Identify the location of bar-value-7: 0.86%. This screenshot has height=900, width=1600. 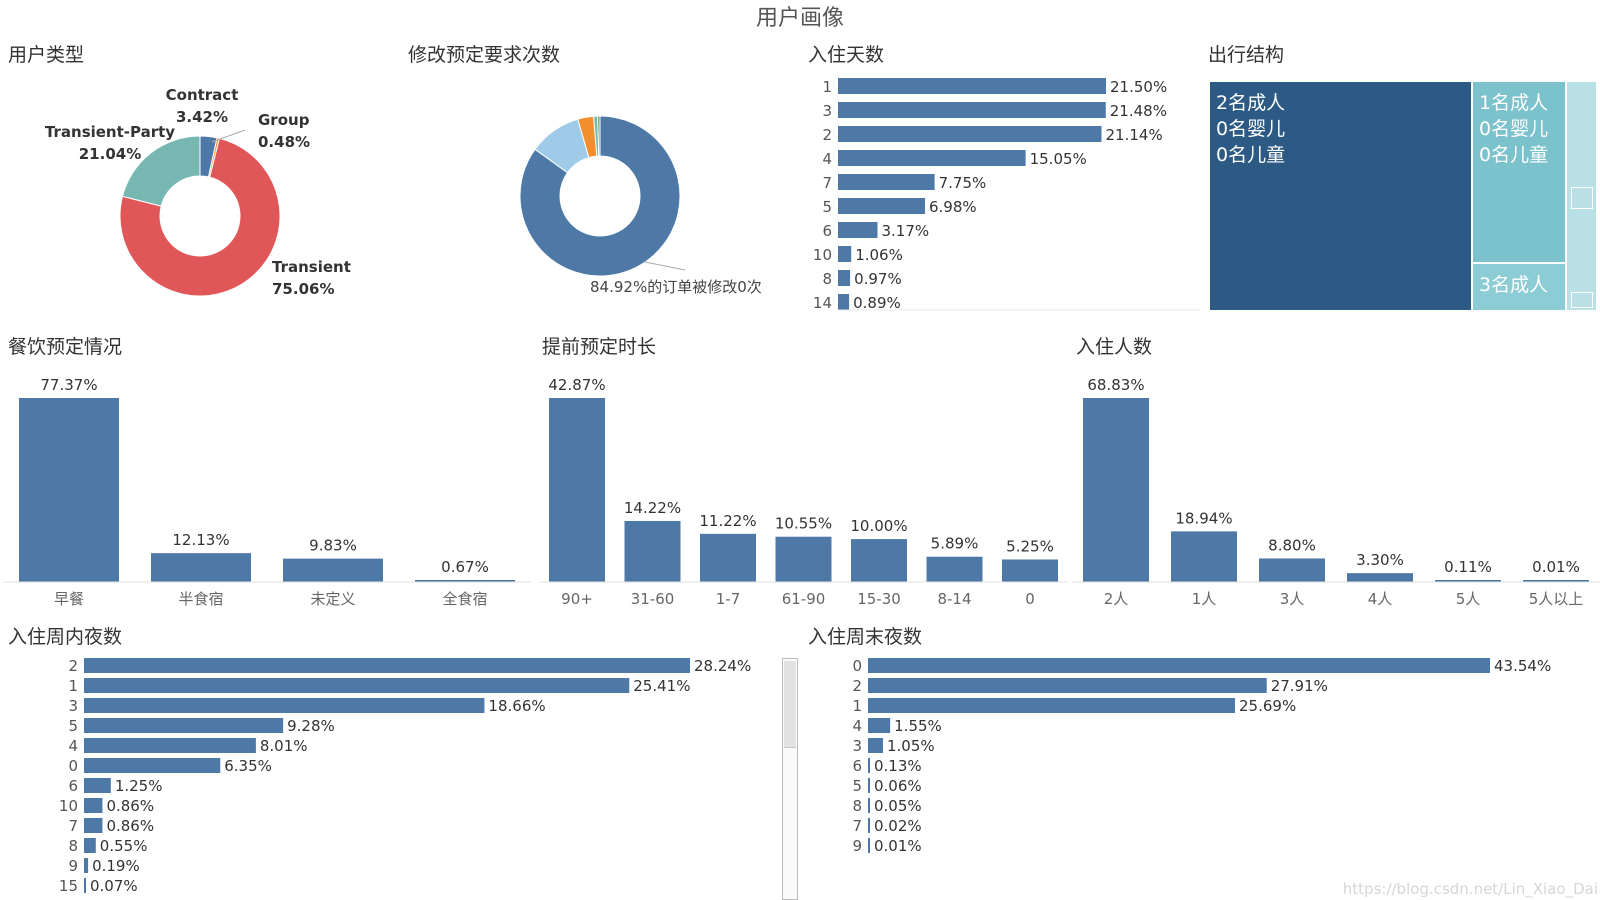
(130, 806).